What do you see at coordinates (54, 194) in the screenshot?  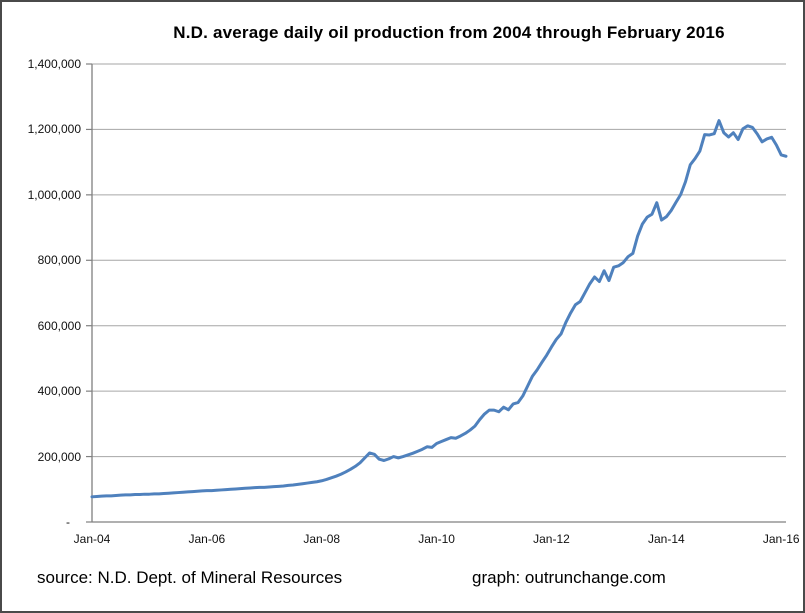 I see `y-axis-tick-label: 1,000,000` at bounding box center [54, 194].